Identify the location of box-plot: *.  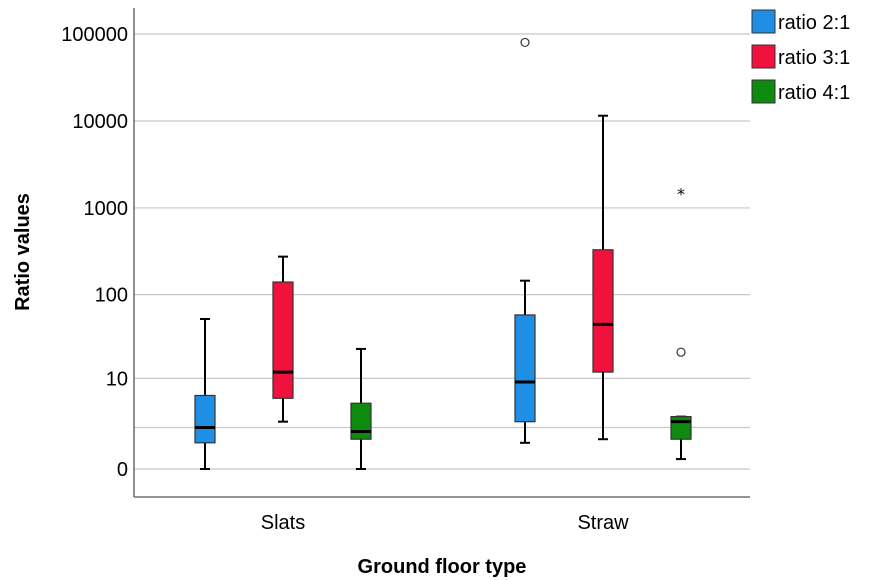
(681, 323).